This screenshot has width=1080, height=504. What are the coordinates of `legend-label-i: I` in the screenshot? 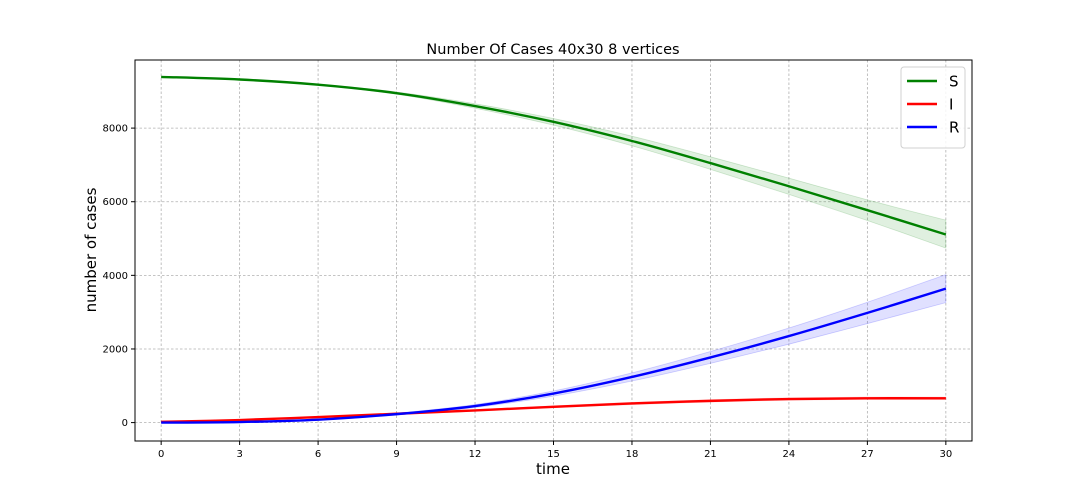 It's located at (951, 105).